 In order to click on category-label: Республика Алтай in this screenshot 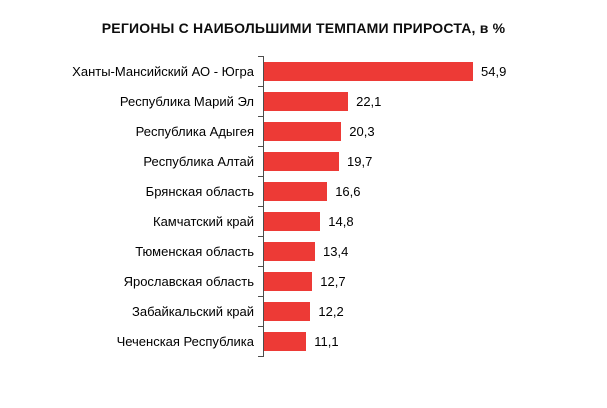, I will do `click(198, 161)`.